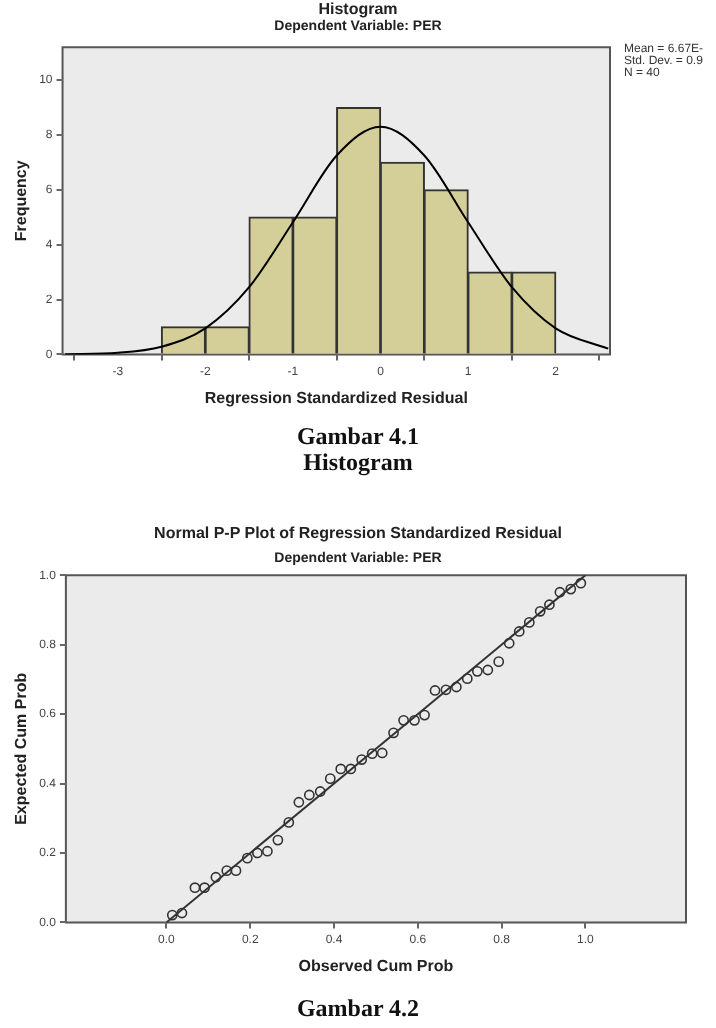 Image resolution: width=716 pixels, height=1028 pixels. What do you see at coordinates (21, 200) in the screenshot?
I see `y-axis-title: Frequency` at bounding box center [21, 200].